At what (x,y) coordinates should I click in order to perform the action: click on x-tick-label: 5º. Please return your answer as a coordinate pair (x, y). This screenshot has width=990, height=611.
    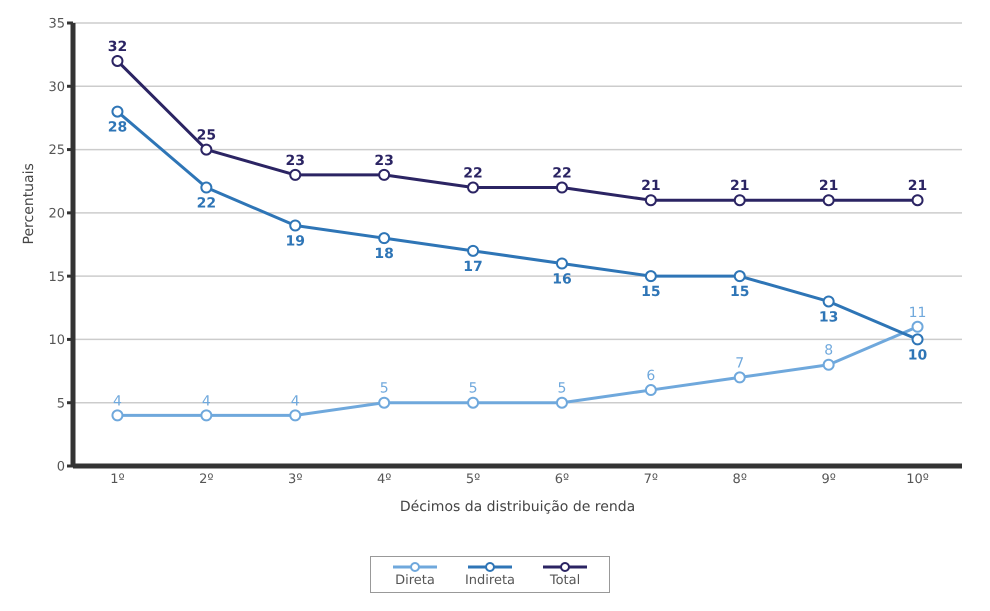
    Looking at the image, I should click on (473, 480).